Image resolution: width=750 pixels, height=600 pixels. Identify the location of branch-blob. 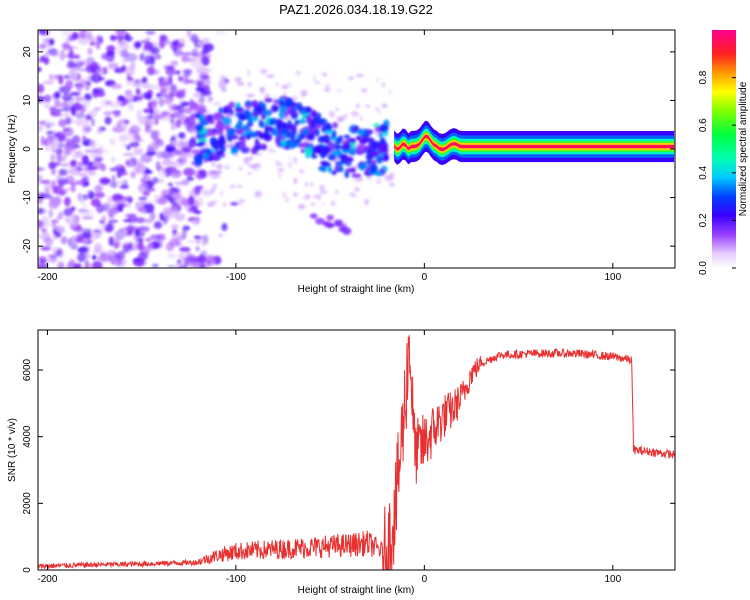
(338, 222).